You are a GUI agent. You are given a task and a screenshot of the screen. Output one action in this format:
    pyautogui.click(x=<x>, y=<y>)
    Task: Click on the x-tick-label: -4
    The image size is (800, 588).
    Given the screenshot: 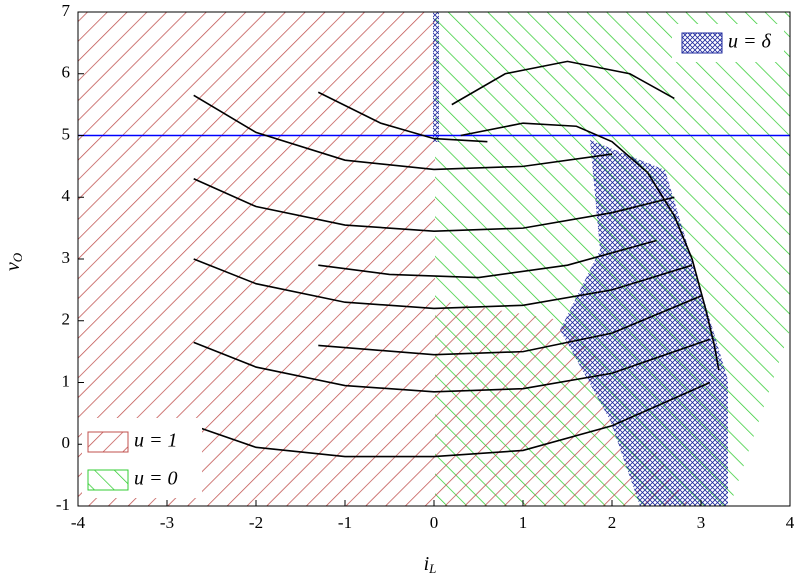 What is the action you would take?
    pyautogui.click(x=78, y=522)
    